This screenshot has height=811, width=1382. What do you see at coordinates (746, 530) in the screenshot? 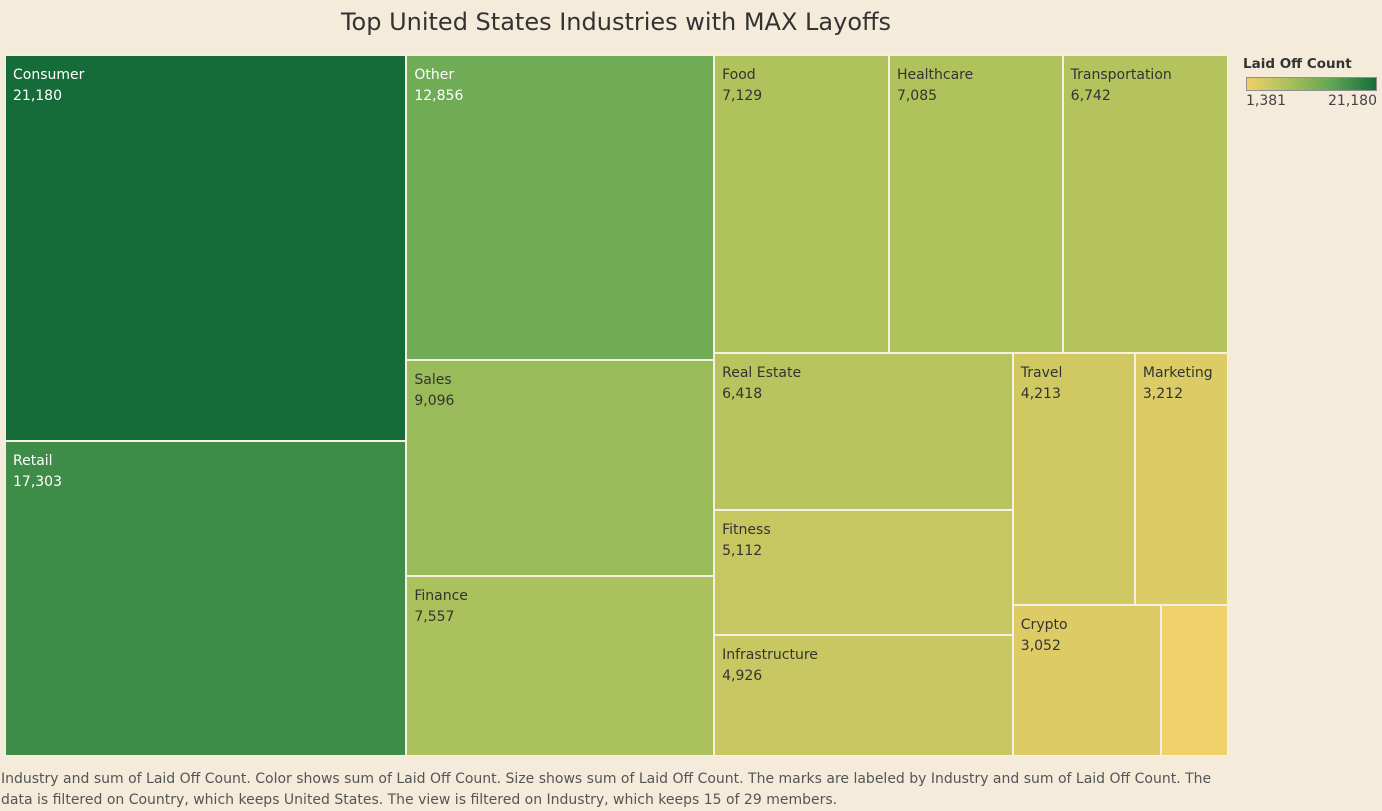
I see `tile-label: Fitness` at bounding box center [746, 530].